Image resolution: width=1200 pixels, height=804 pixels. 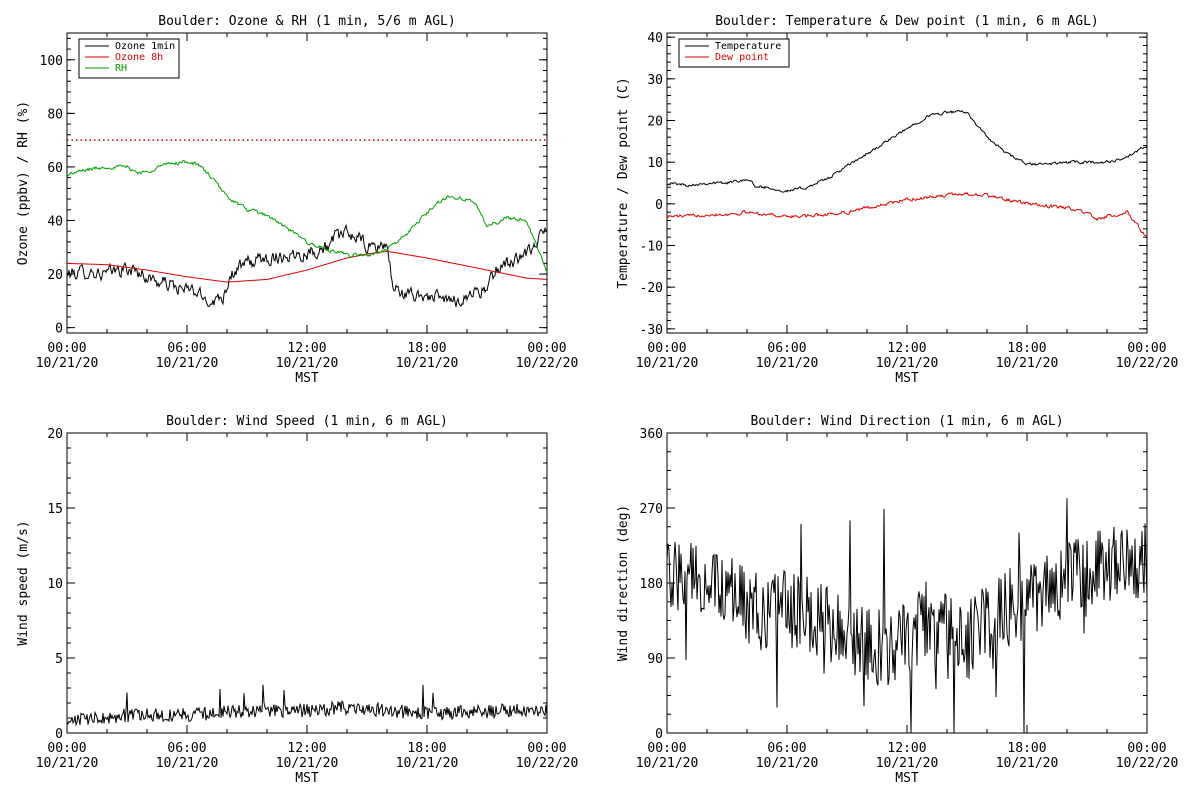 What do you see at coordinates (655, 659) in the screenshot?
I see `y-tick-label: 90` at bounding box center [655, 659].